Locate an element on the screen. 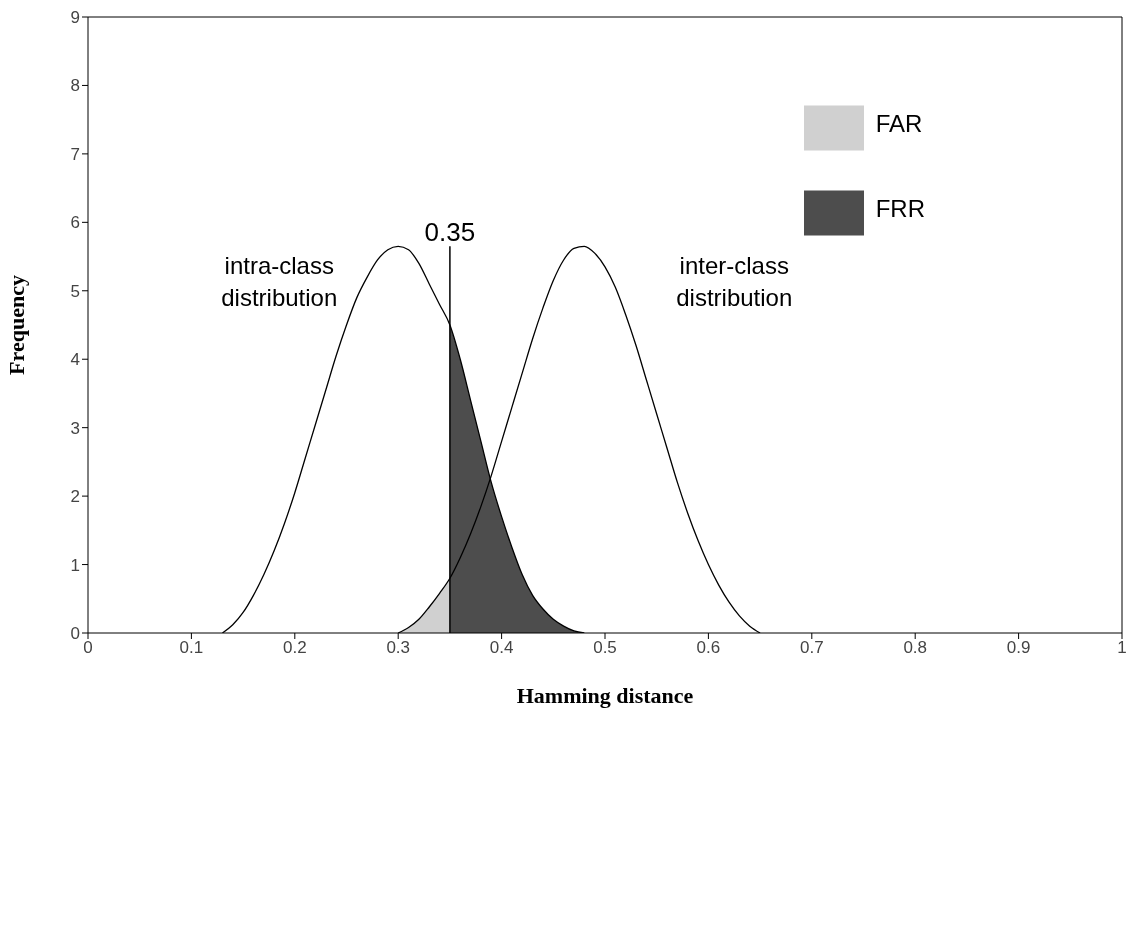  y-tick-label: 7 is located at coordinates (75, 154).